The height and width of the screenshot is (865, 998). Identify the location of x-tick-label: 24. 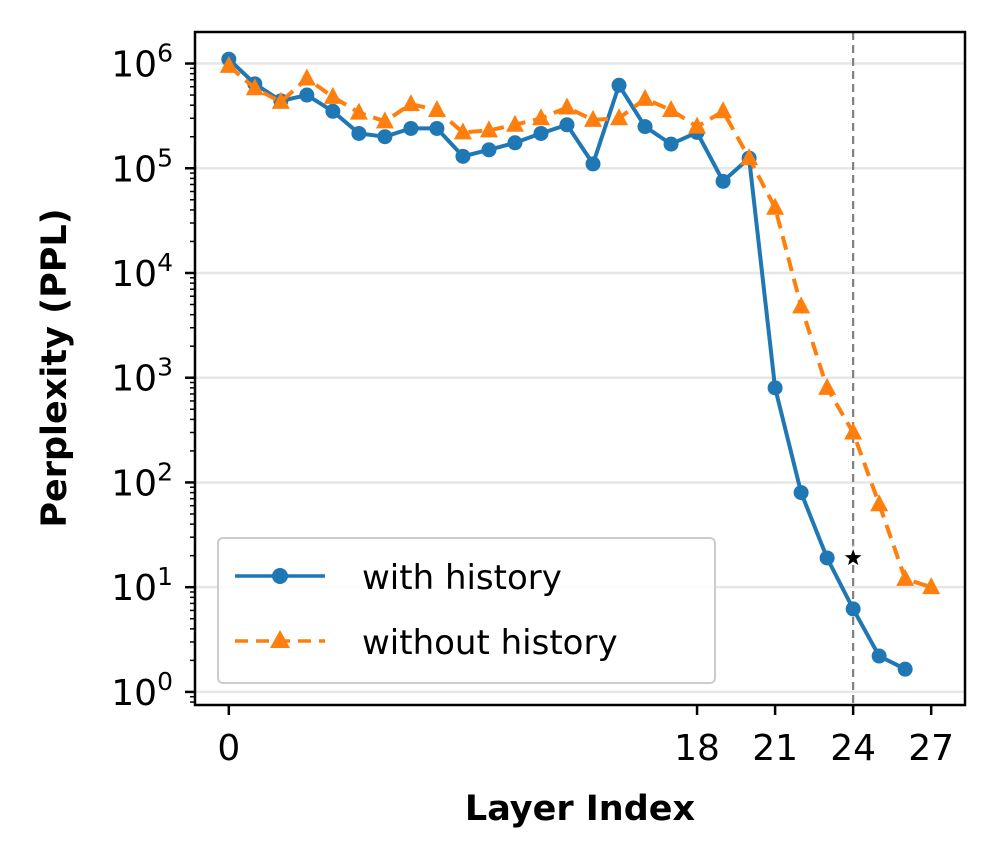
(853, 748).